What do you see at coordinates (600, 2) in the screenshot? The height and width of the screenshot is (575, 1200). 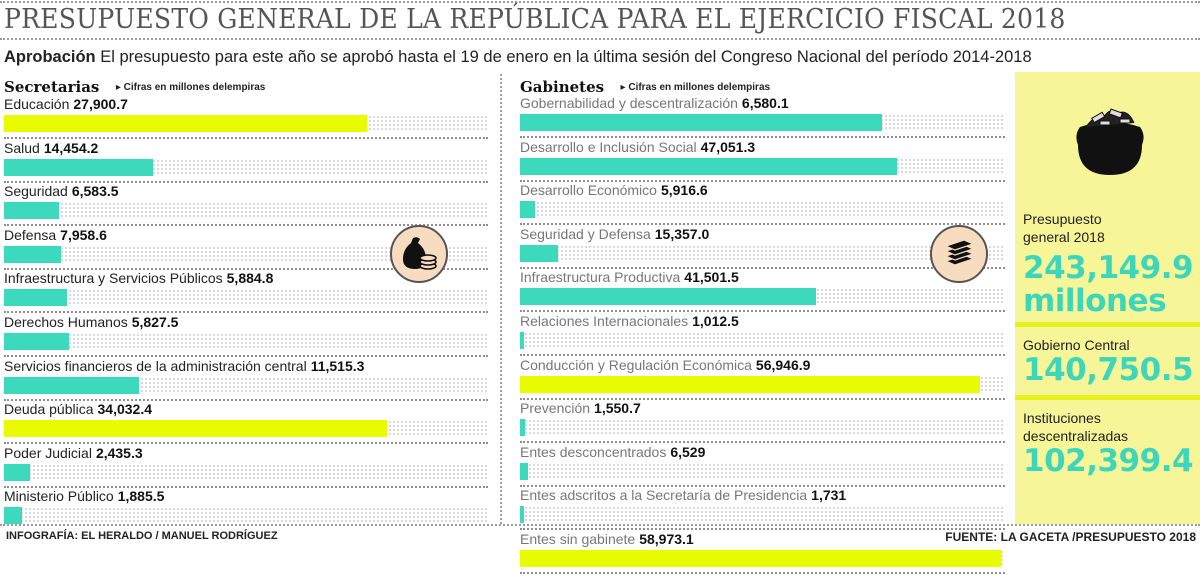 I see `top-rule` at bounding box center [600, 2].